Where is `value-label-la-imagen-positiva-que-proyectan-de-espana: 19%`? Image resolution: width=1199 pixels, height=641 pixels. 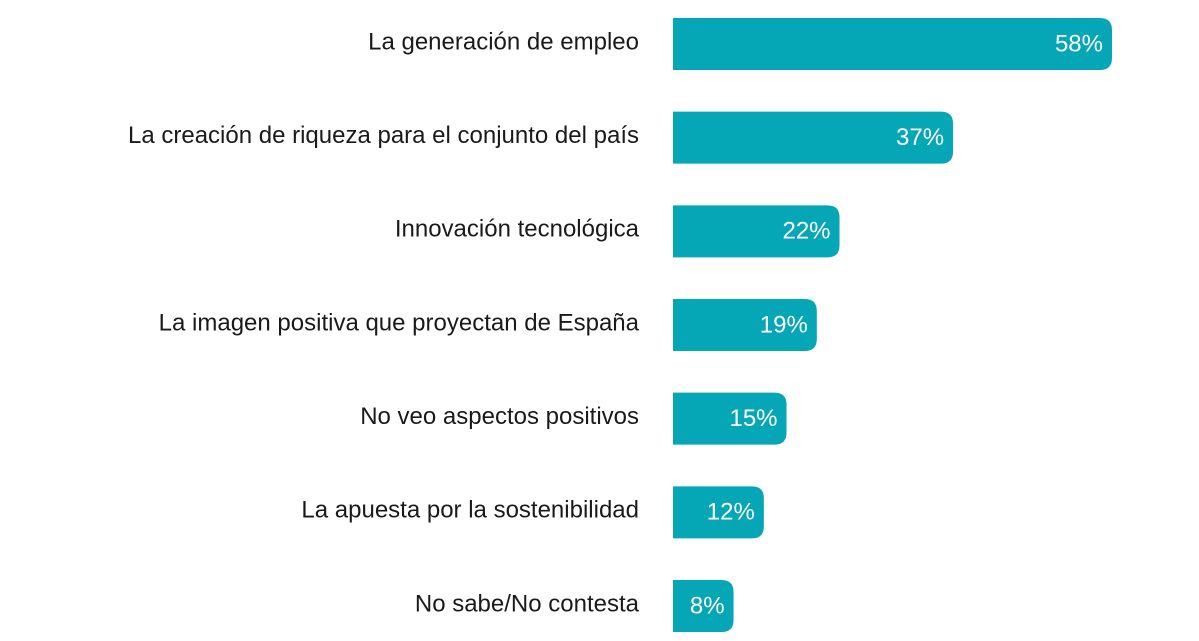 value-label-la-imagen-positiva-que-proyectan-de-espana: 19% is located at coordinates (784, 324).